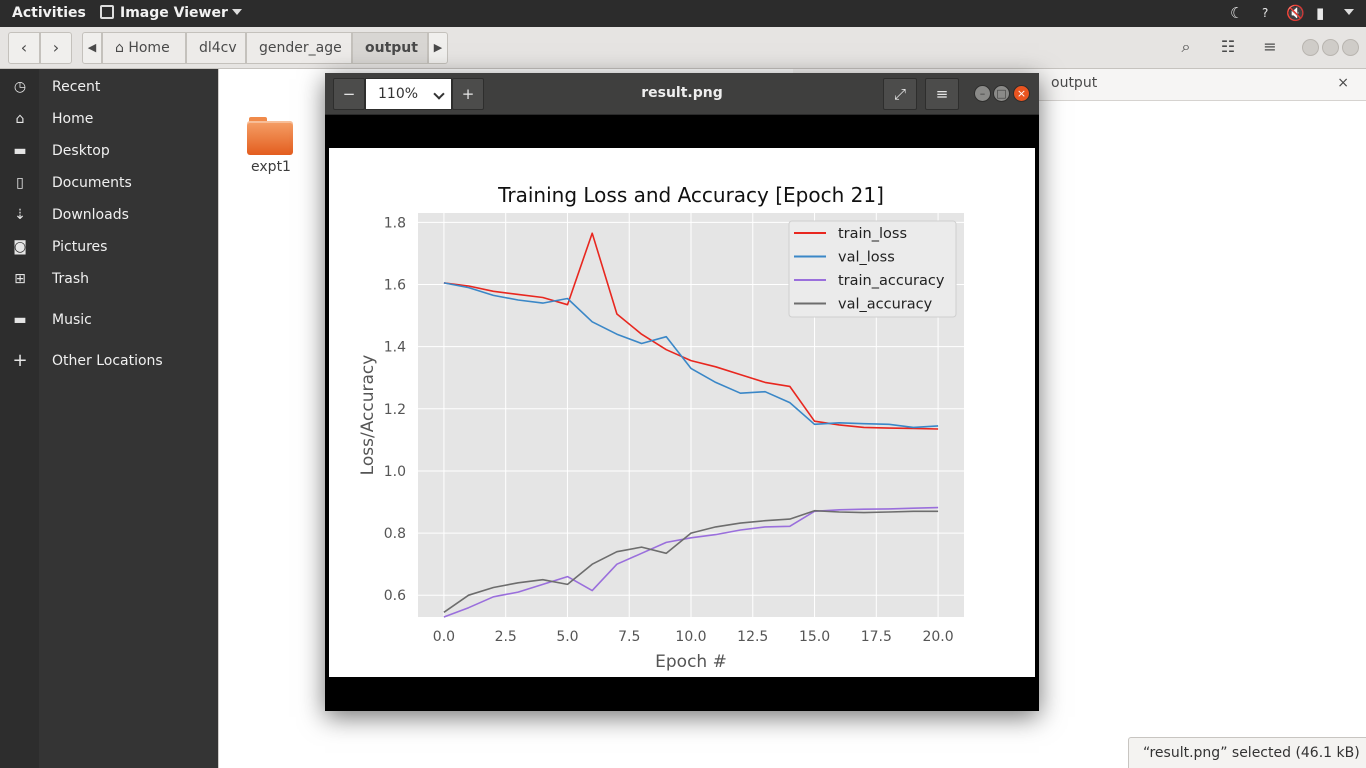 Image resolution: width=1366 pixels, height=768 pixels. I want to click on breadcrumb-gender-age: gender_age, so click(299, 48).